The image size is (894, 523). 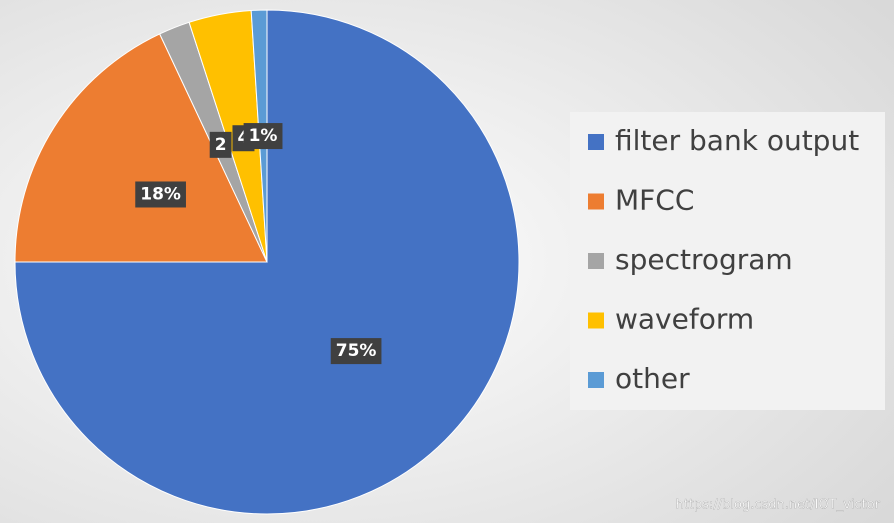 I want to click on legend-label: MFCC, so click(x=654, y=200).